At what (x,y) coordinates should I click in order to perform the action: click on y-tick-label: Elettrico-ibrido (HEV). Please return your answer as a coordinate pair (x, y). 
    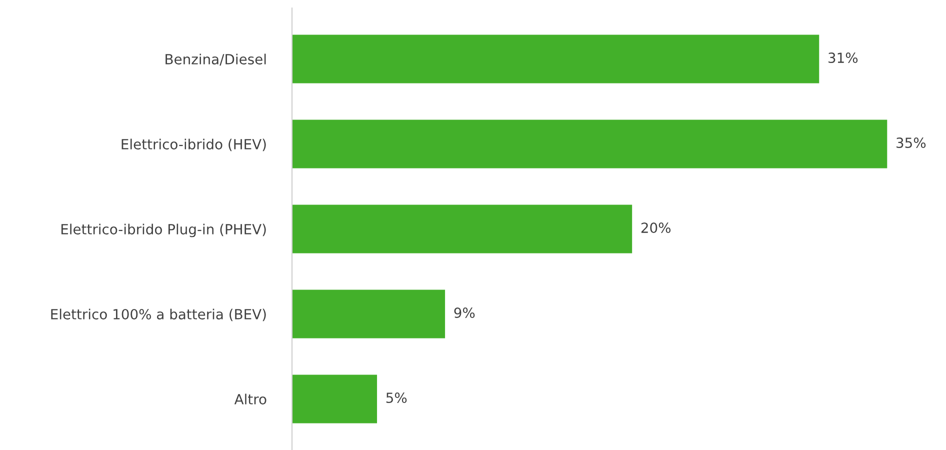
    Looking at the image, I should click on (194, 145).